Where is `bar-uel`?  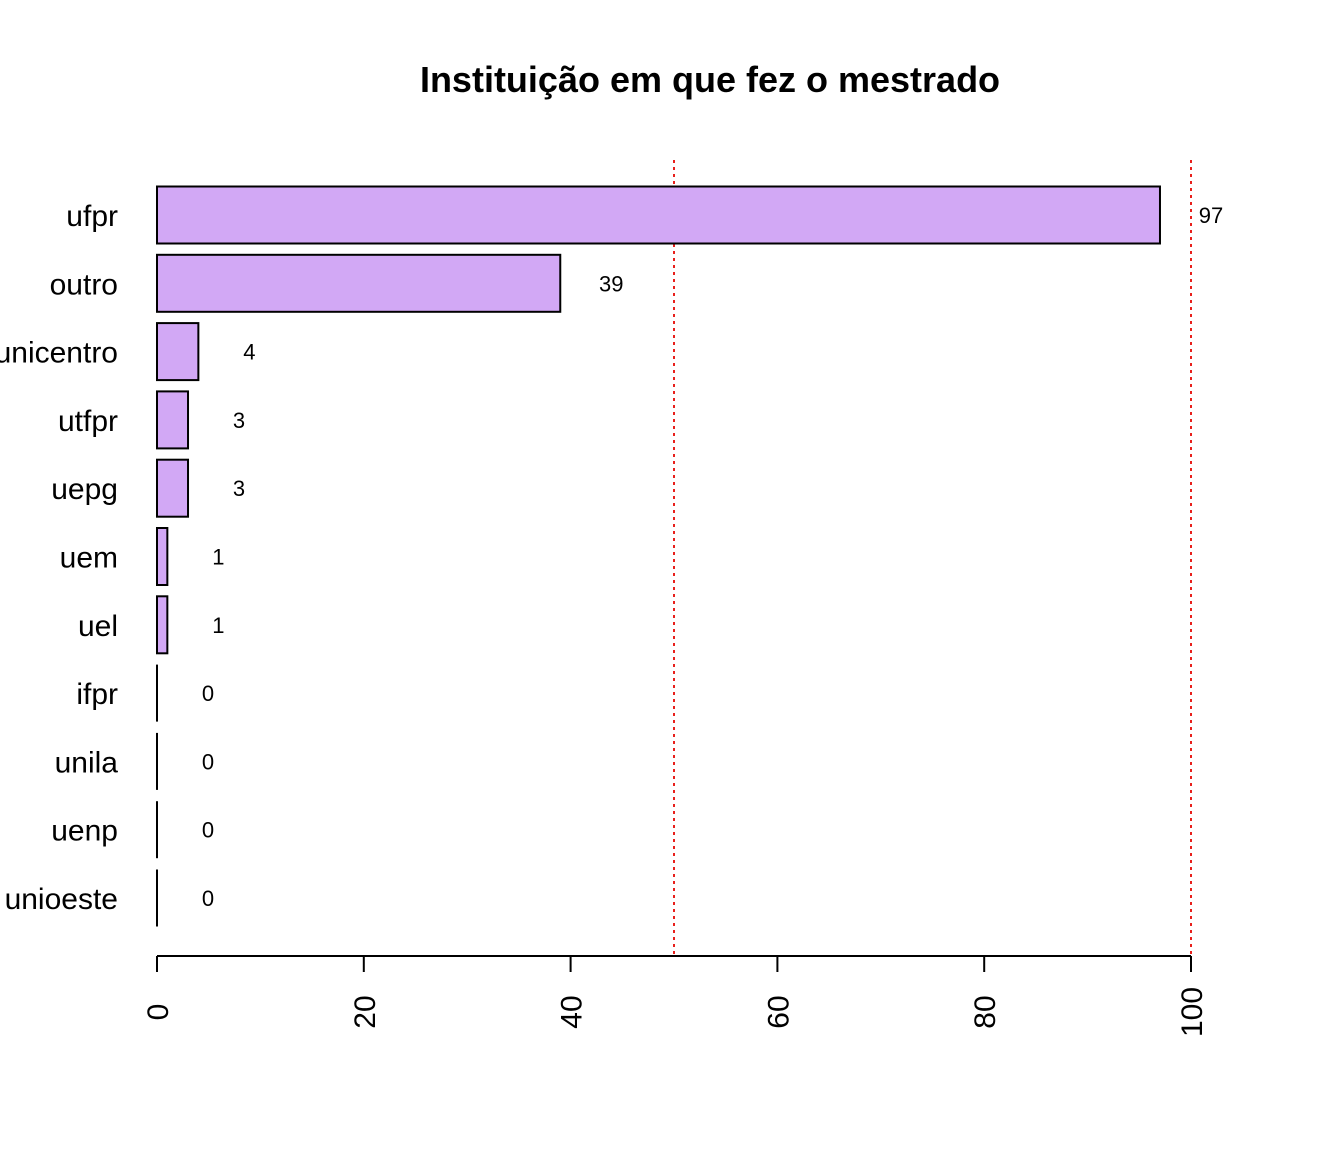 bar-uel is located at coordinates (162, 625).